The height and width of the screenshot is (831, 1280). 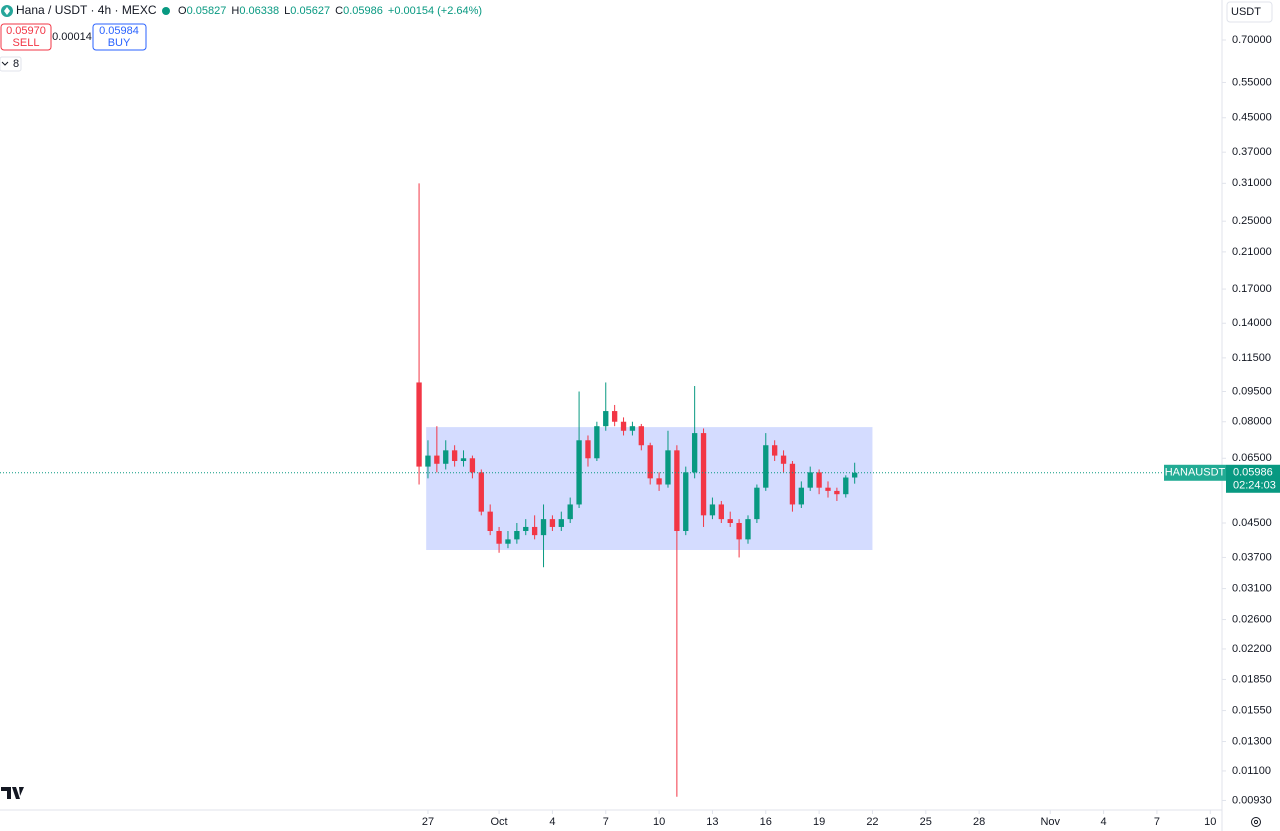 What do you see at coordinates (166, 11) in the screenshot?
I see `market-status` at bounding box center [166, 11].